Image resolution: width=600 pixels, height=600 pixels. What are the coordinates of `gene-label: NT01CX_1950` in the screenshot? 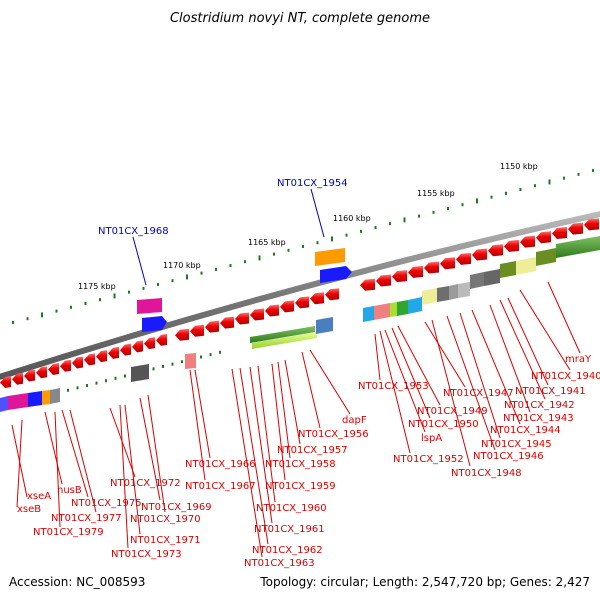 It's located at (443, 424).